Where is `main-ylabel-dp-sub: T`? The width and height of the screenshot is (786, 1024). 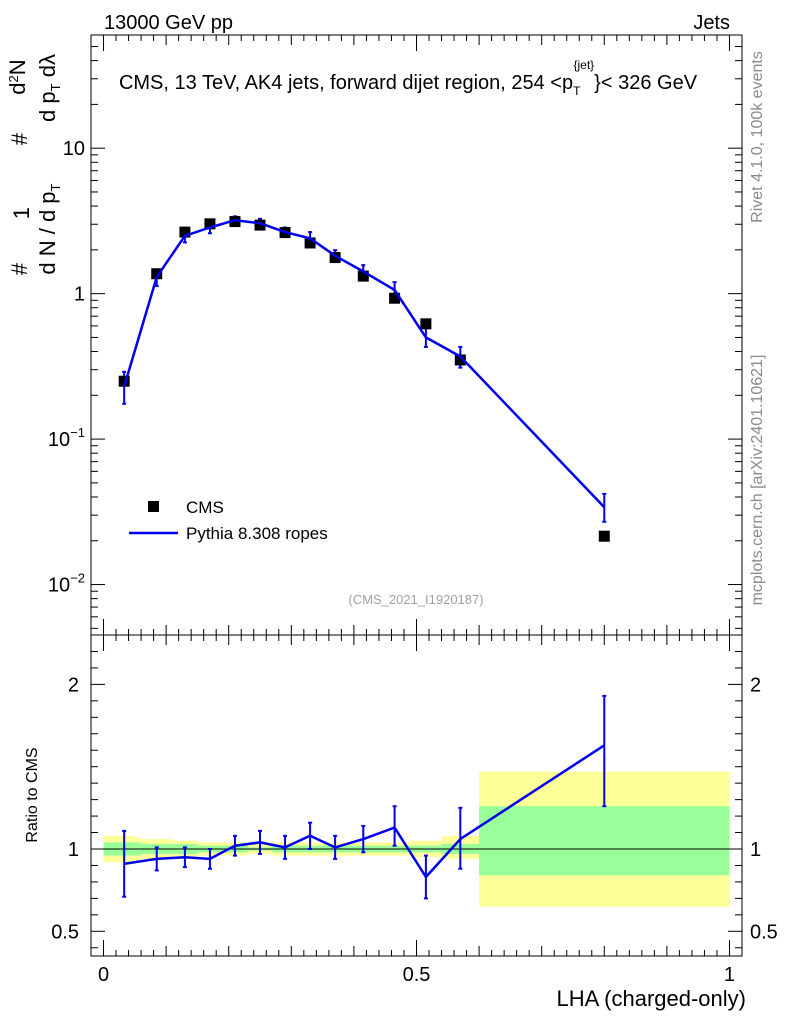
main-ylabel-dp-sub: T is located at coordinates (55, 87).